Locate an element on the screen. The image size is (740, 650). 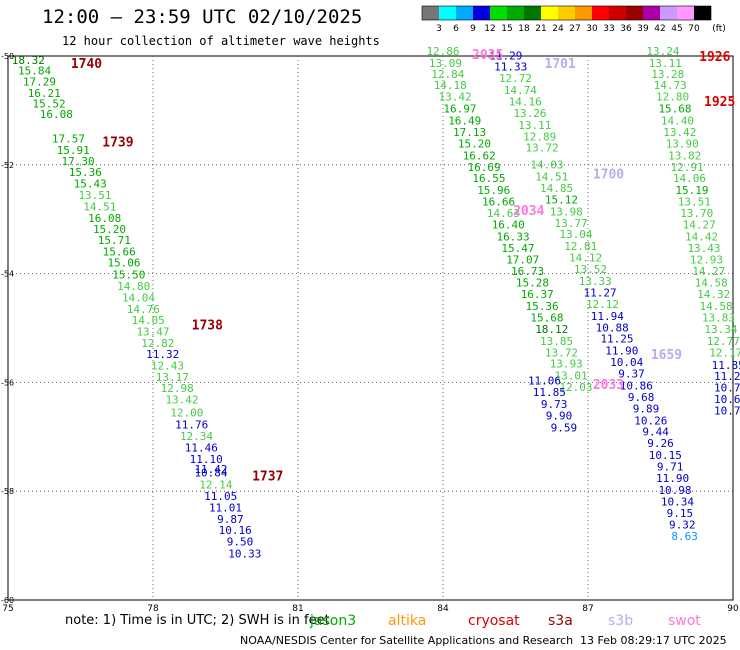
pass-time-label: 1701 is located at coordinates (560, 64).